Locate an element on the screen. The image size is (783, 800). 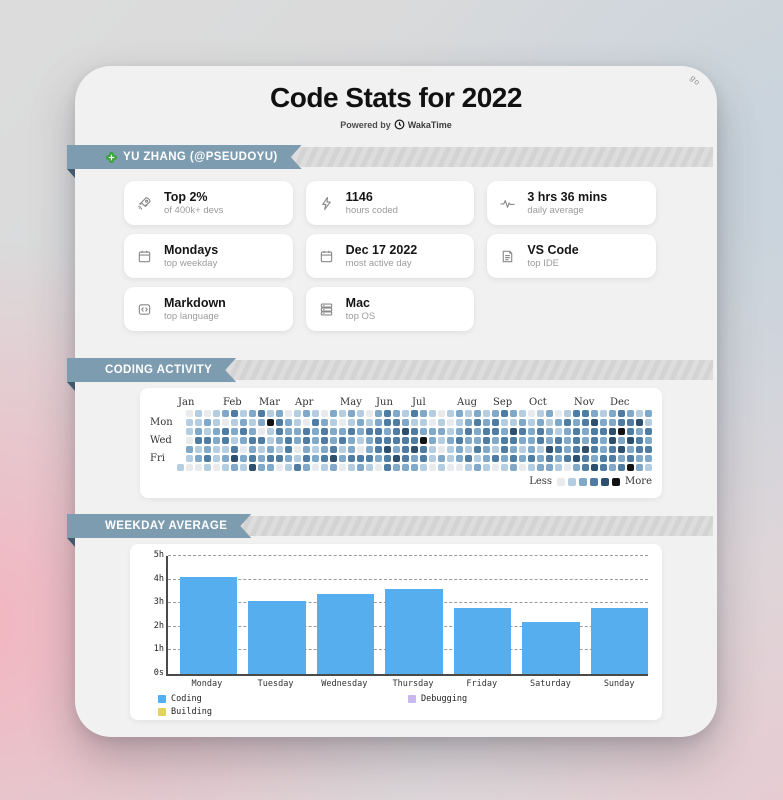
heatmap-legend-more: More is located at coordinates (638, 481).